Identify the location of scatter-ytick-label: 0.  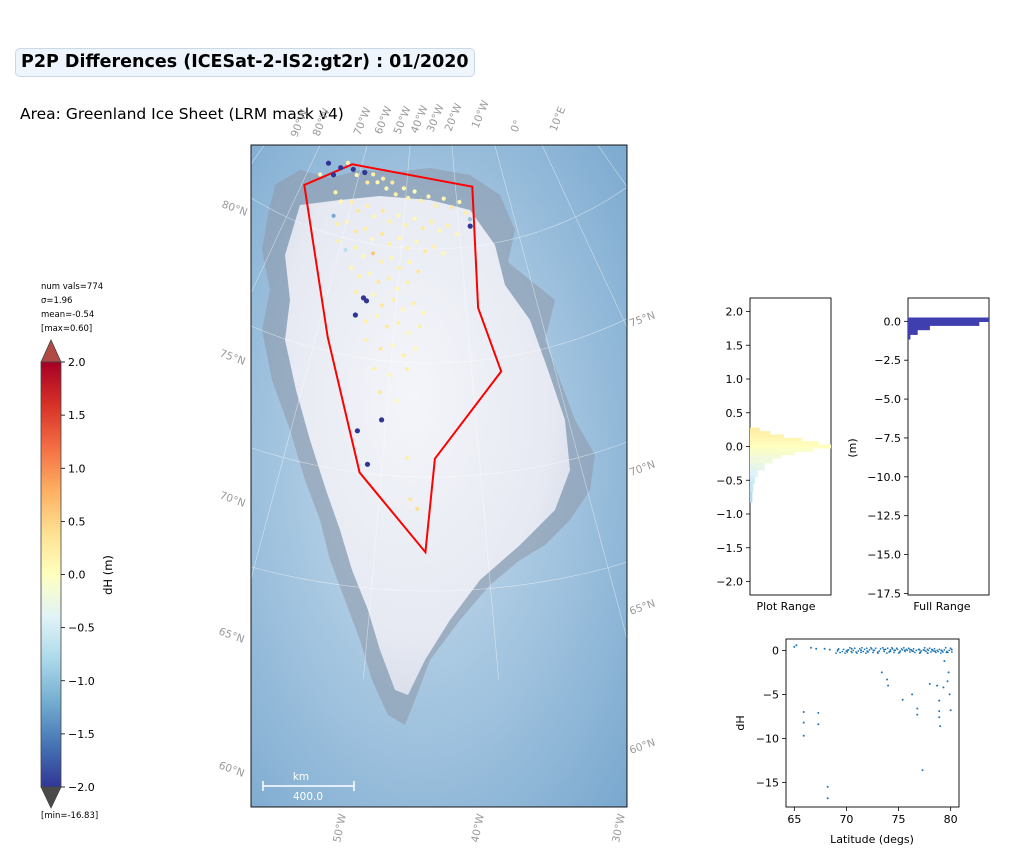
(775, 650).